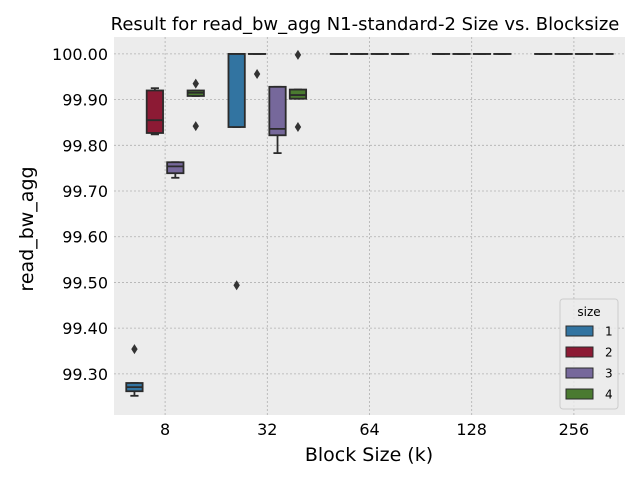 The image size is (640, 480). Describe the element at coordinates (369, 429) in the screenshot. I see `x-tick-label: 64` at that location.